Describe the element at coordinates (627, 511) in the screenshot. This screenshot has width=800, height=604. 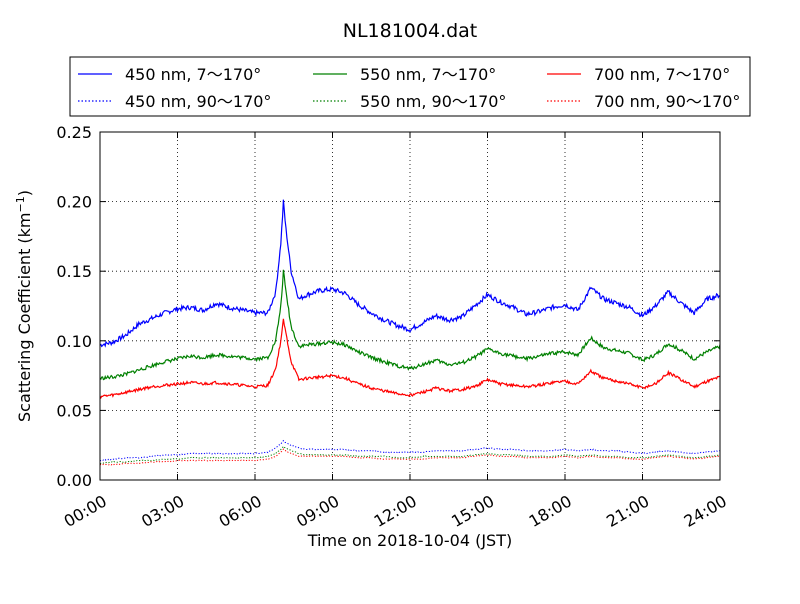
I see `x-tick-label: 21:00` at that location.